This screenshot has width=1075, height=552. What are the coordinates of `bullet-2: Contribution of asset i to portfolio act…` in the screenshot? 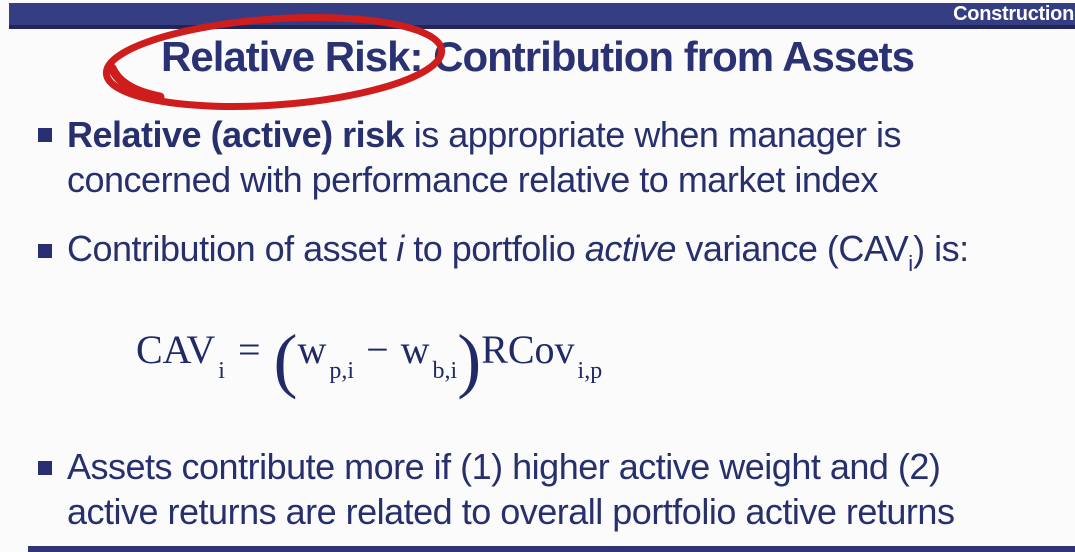 It's located at (518, 256).